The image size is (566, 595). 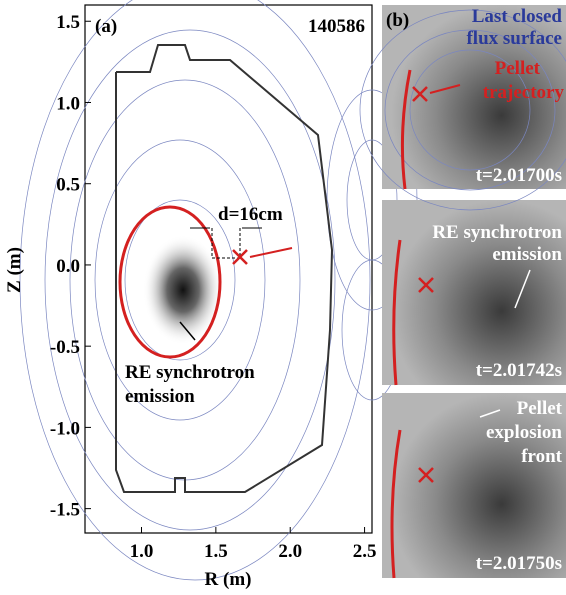 What do you see at coordinates (336, 26) in the screenshot?
I see `shot-number: 140586` at bounding box center [336, 26].